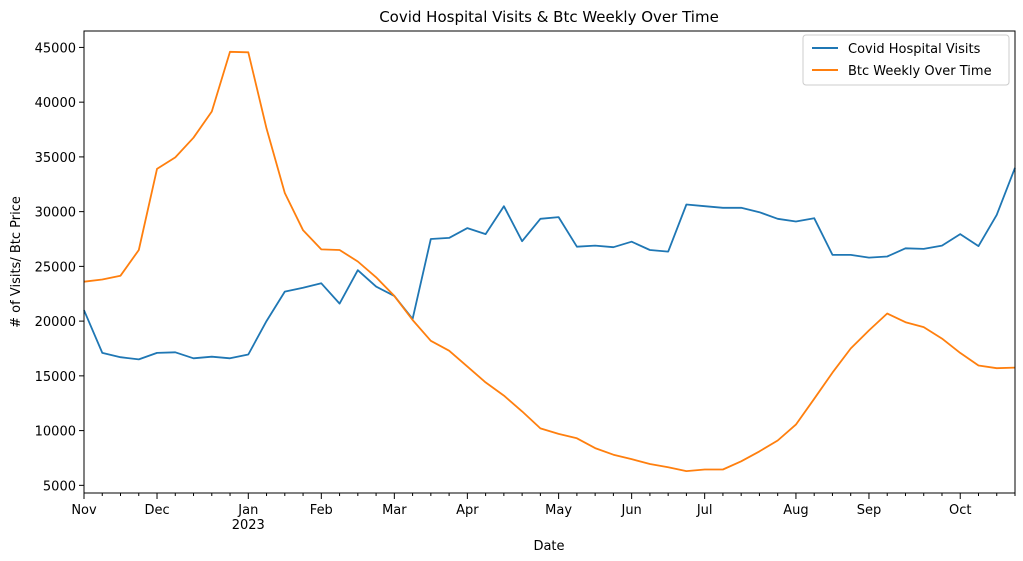 This screenshot has width=1023, height=561. I want to click on y-tick-label: 5000, so click(59, 486).